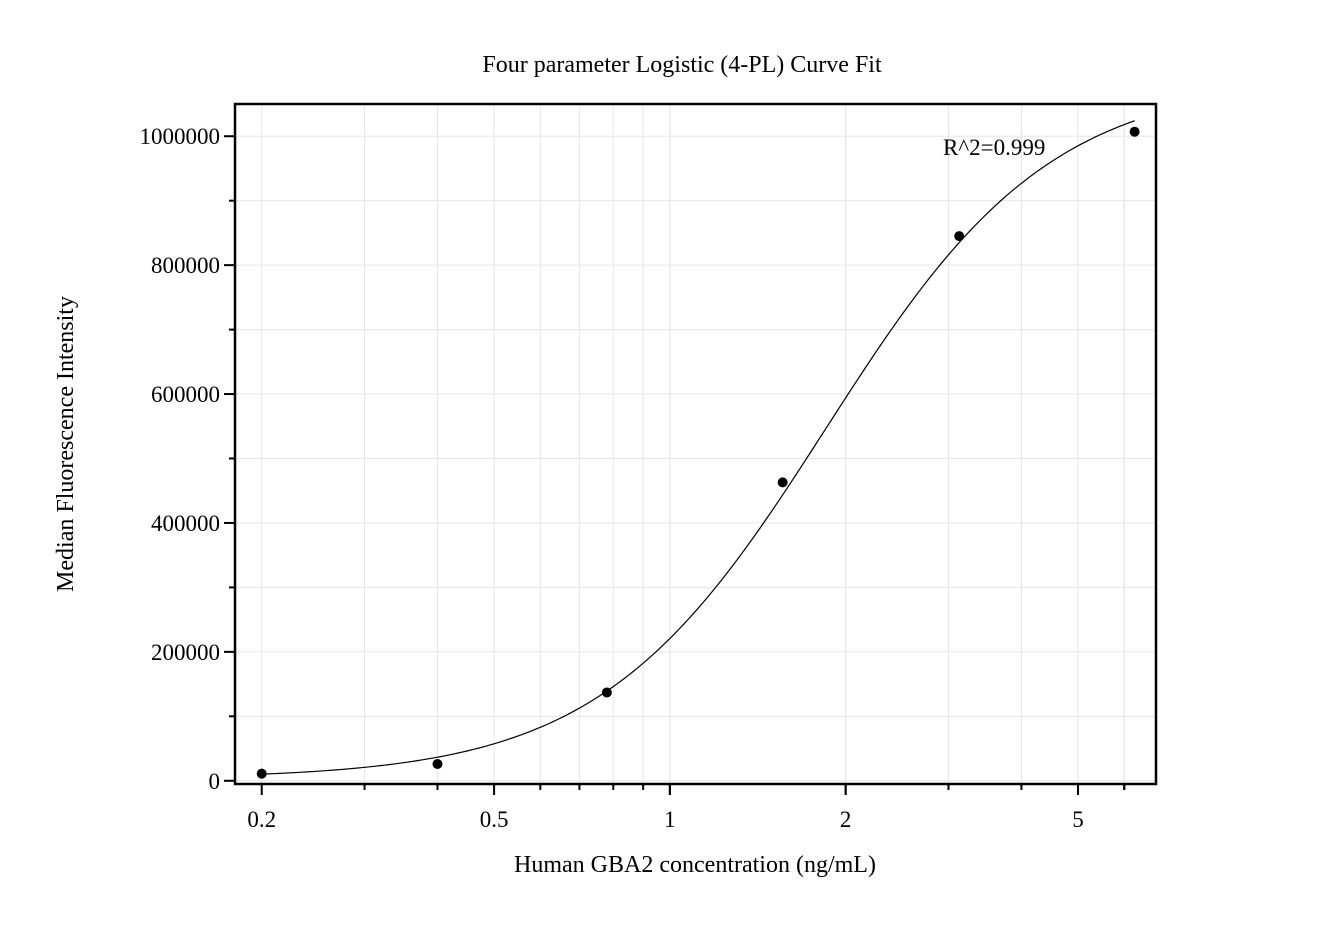  What do you see at coordinates (185, 652) in the screenshot?
I see `y-tick-label: 200000` at bounding box center [185, 652].